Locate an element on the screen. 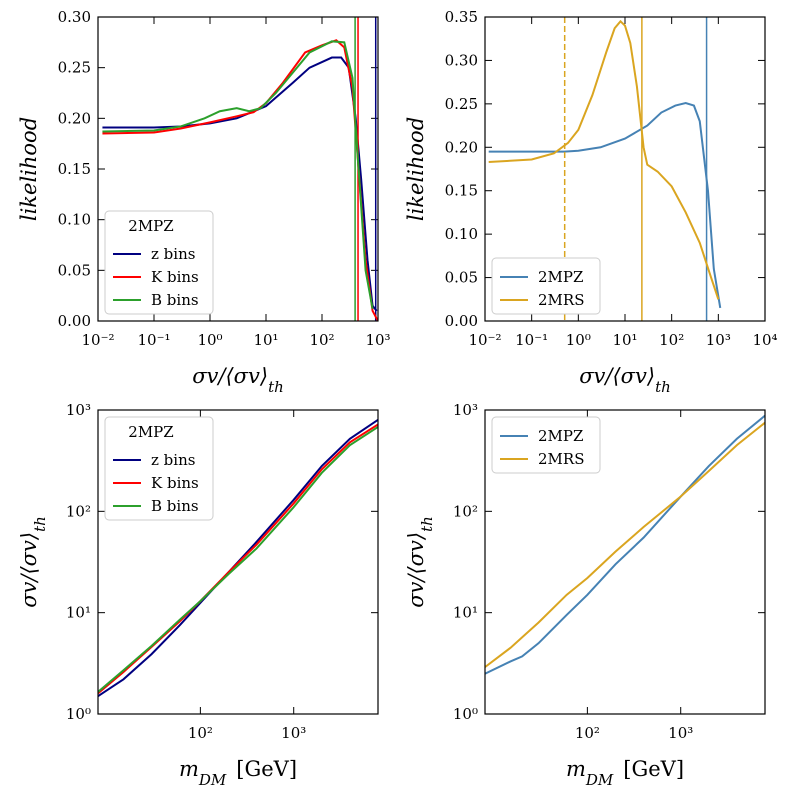 This screenshot has width=789, height=789. x-tick-label: 10⁴ is located at coordinates (764, 340).